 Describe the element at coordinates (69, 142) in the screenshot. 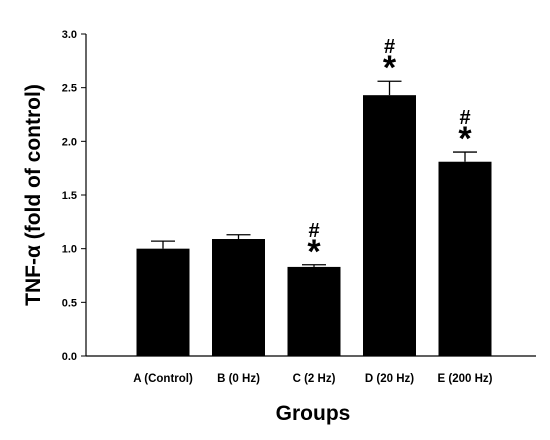

I see `y-tick-label: 2.0` at that location.